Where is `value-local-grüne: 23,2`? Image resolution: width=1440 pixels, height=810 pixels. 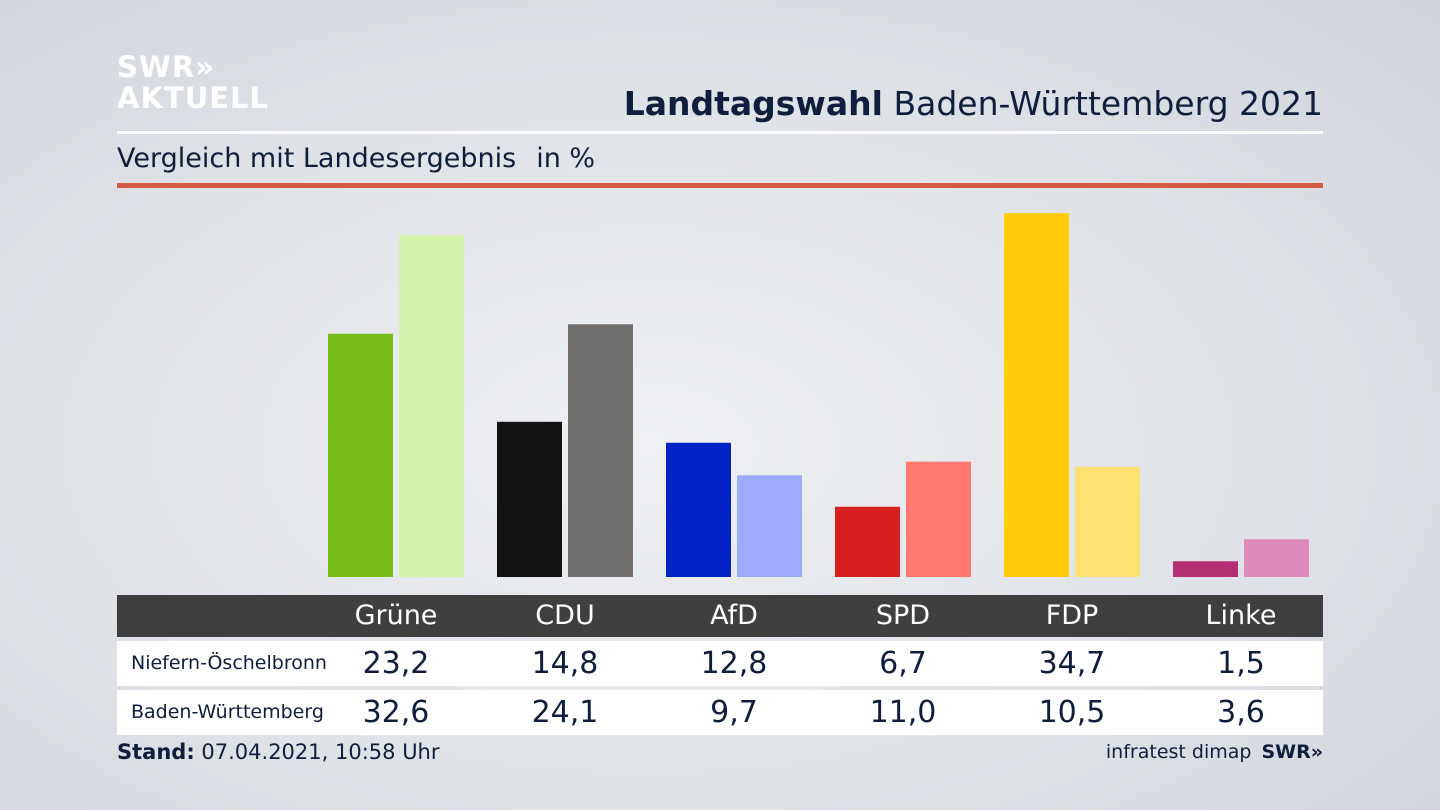 value-local-grüne: 23,2 is located at coordinates (396, 663).